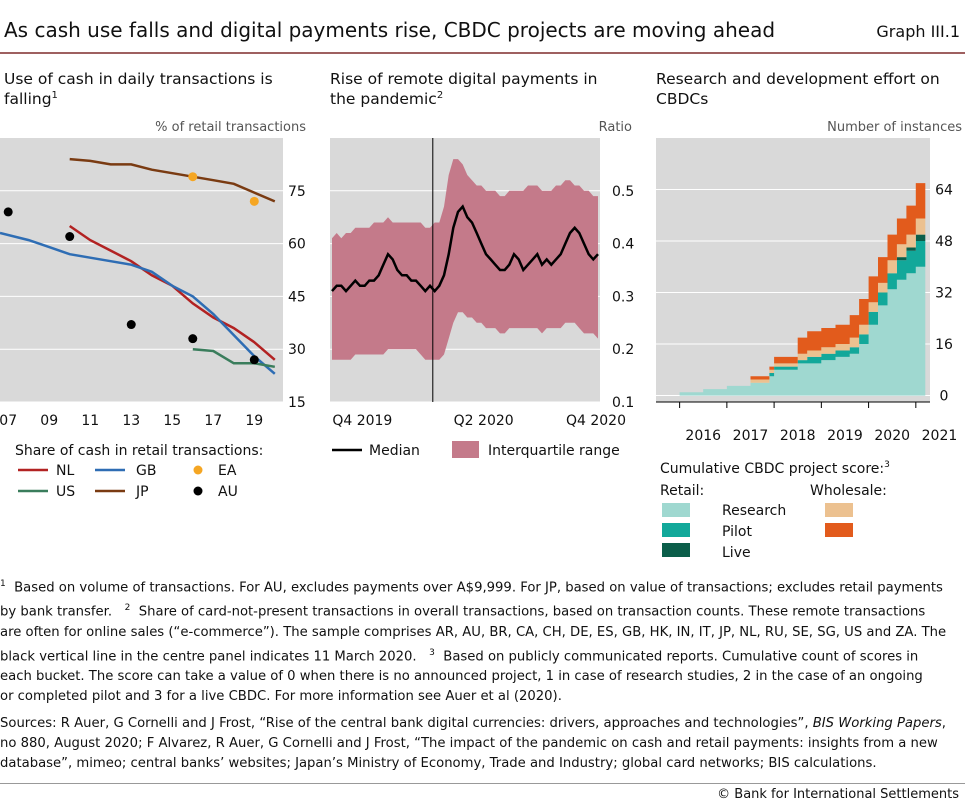 The height and width of the screenshot is (811, 965). I want to click on y-tick-label: 30, so click(297, 350).